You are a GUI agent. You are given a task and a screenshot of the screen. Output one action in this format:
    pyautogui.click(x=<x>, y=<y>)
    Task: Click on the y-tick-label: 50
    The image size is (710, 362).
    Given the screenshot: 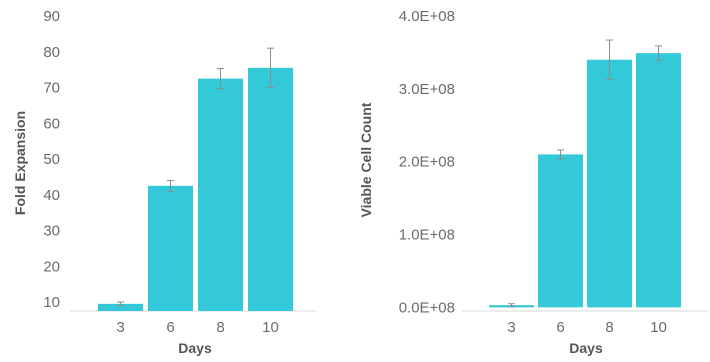 What is the action you would take?
    pyautogui.click(x=51, y=159)
    